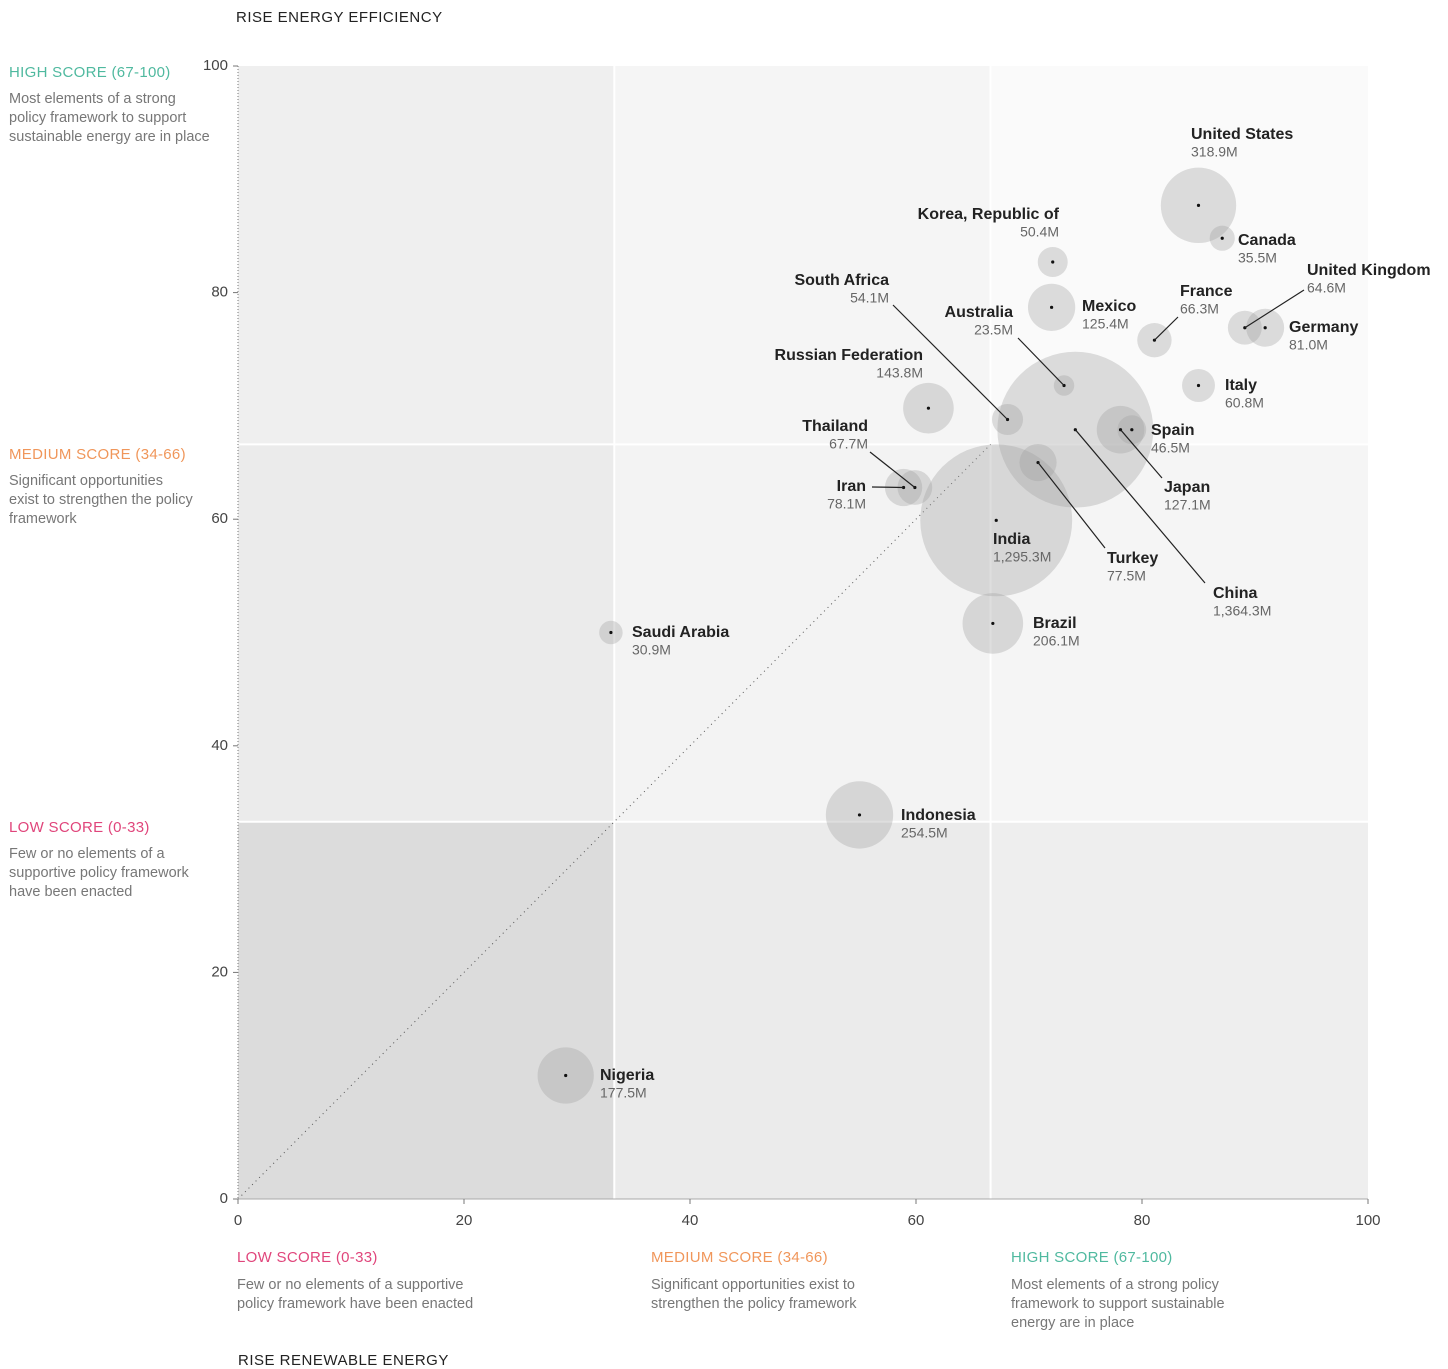  I want to click on country-label: Brazil, so click(1055, 623).